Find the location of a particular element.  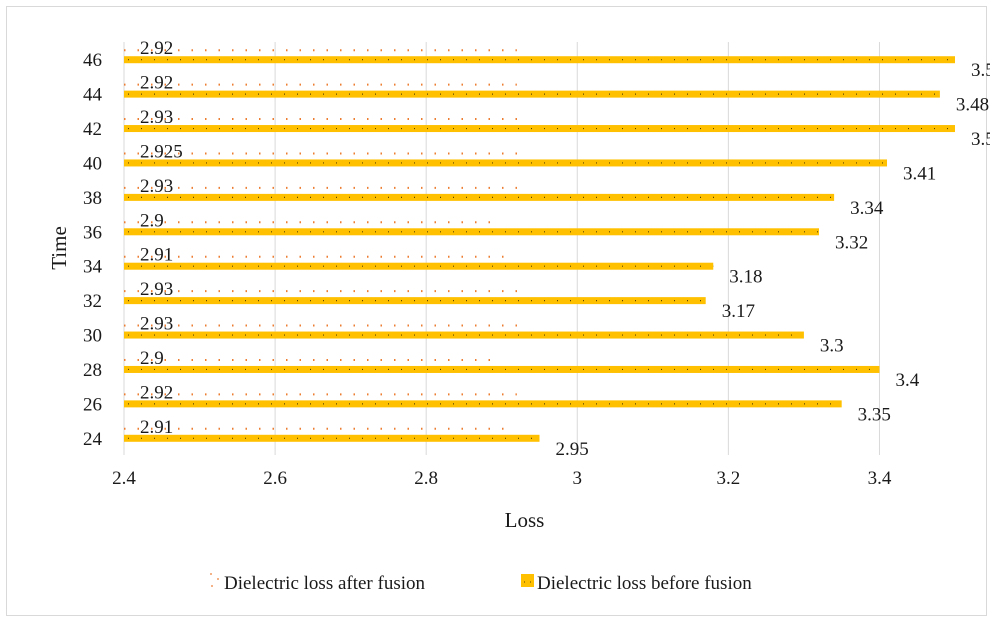

data-label-before: 3.48 is located at coordinates (972, 105).